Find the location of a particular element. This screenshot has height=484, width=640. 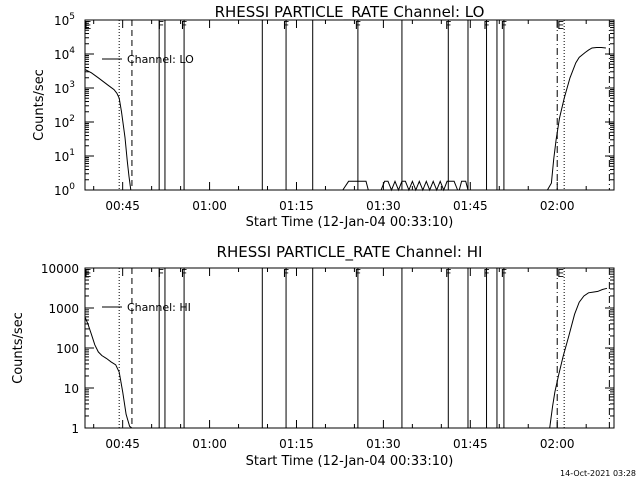

y-tick-label: 10² is located at coordinates (64, 122).